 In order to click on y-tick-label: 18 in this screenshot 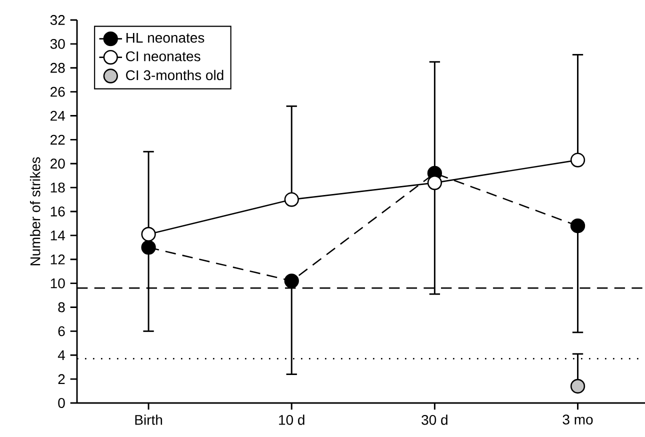, I will do `click(57, 187)`.